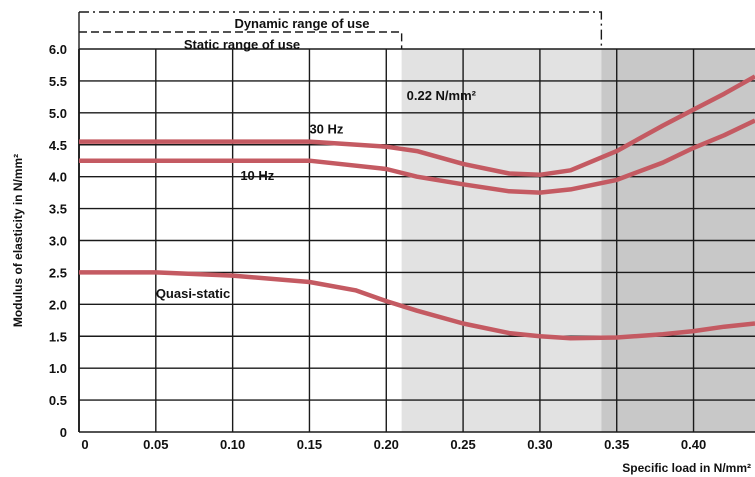 Image resolution: width=755 pixels, height=477 pixels. I want to click on x-tick-label: 0.25, so click(462, 444).